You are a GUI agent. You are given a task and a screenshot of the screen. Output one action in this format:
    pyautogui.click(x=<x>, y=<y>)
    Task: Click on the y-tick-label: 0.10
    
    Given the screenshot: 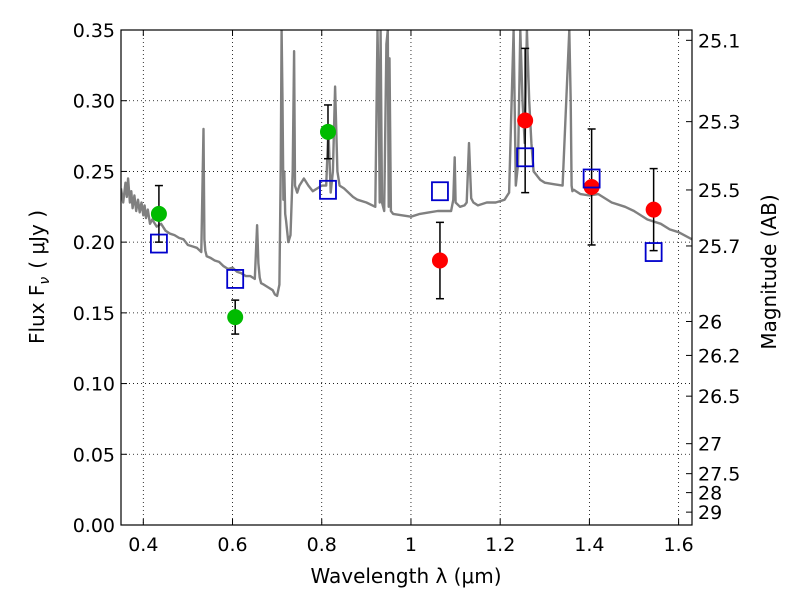 What is the action you would take?
    pyautogui.click(x=94, y=385)
    